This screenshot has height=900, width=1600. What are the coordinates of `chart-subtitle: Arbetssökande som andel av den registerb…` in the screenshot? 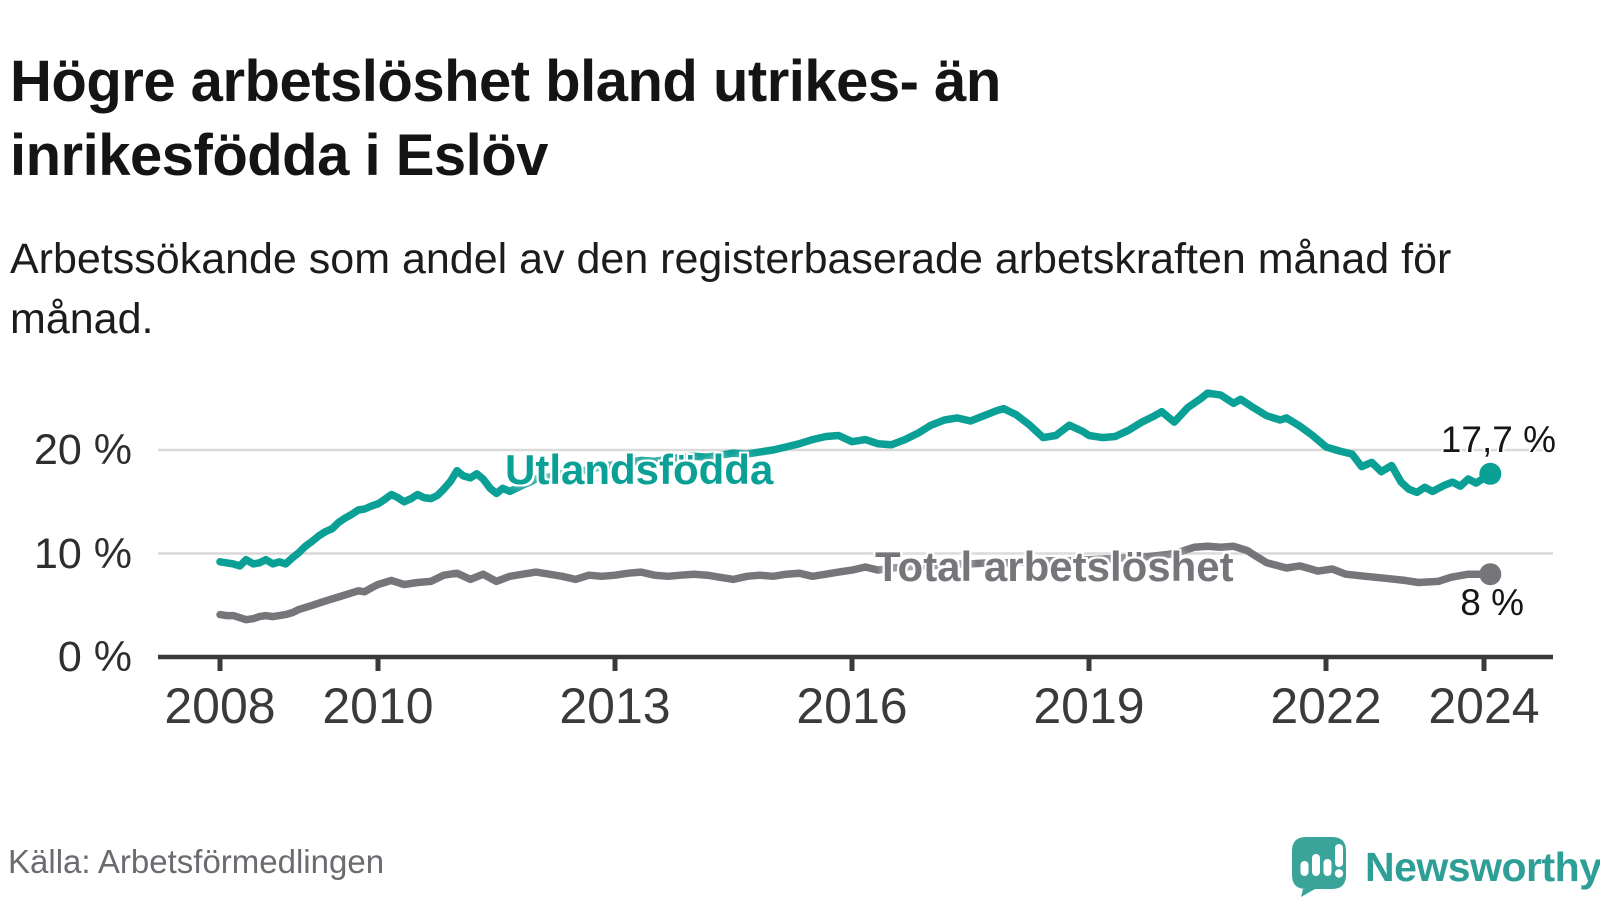 It's located at (731, 289).